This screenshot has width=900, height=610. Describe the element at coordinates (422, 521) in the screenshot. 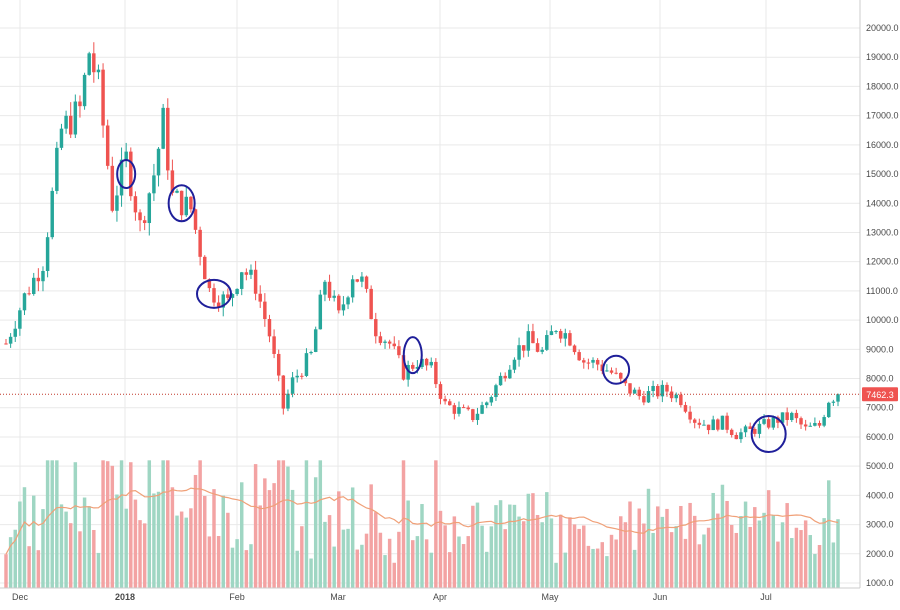

I see `volume-moving-average` at that location.